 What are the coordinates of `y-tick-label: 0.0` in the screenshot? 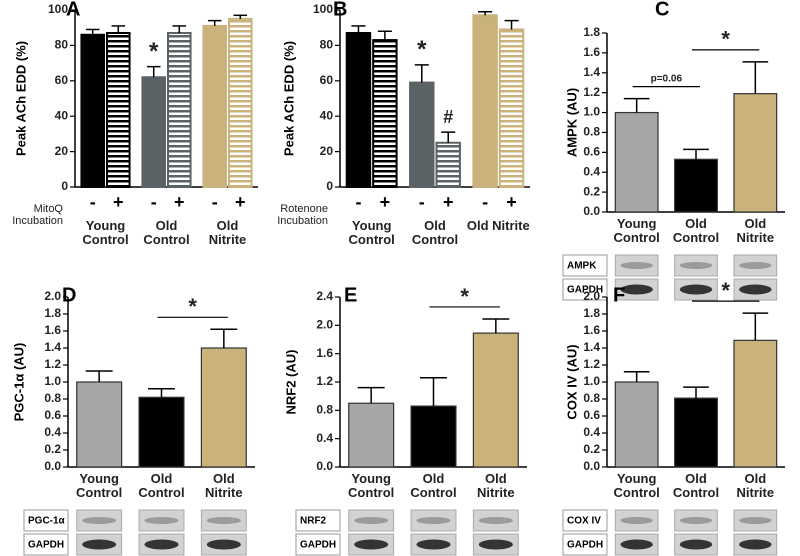 It's located at (52, 466).